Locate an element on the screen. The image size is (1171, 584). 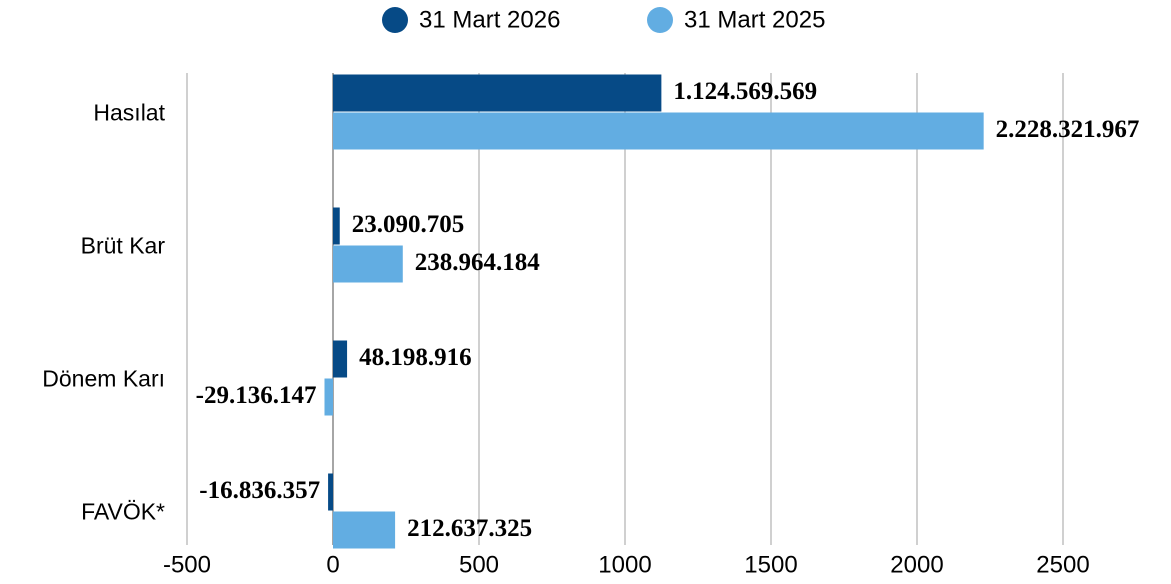
category-label: Hasılat is located at coordinates (129, 113).